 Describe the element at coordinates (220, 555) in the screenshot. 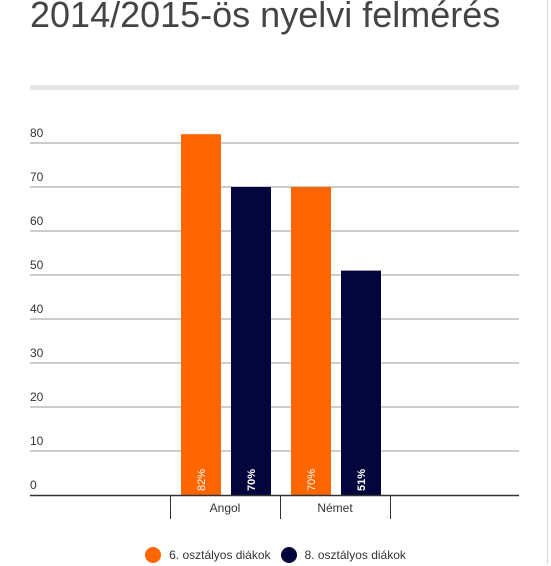

I see `legend-label: 6. osztályos diákok` at that location.